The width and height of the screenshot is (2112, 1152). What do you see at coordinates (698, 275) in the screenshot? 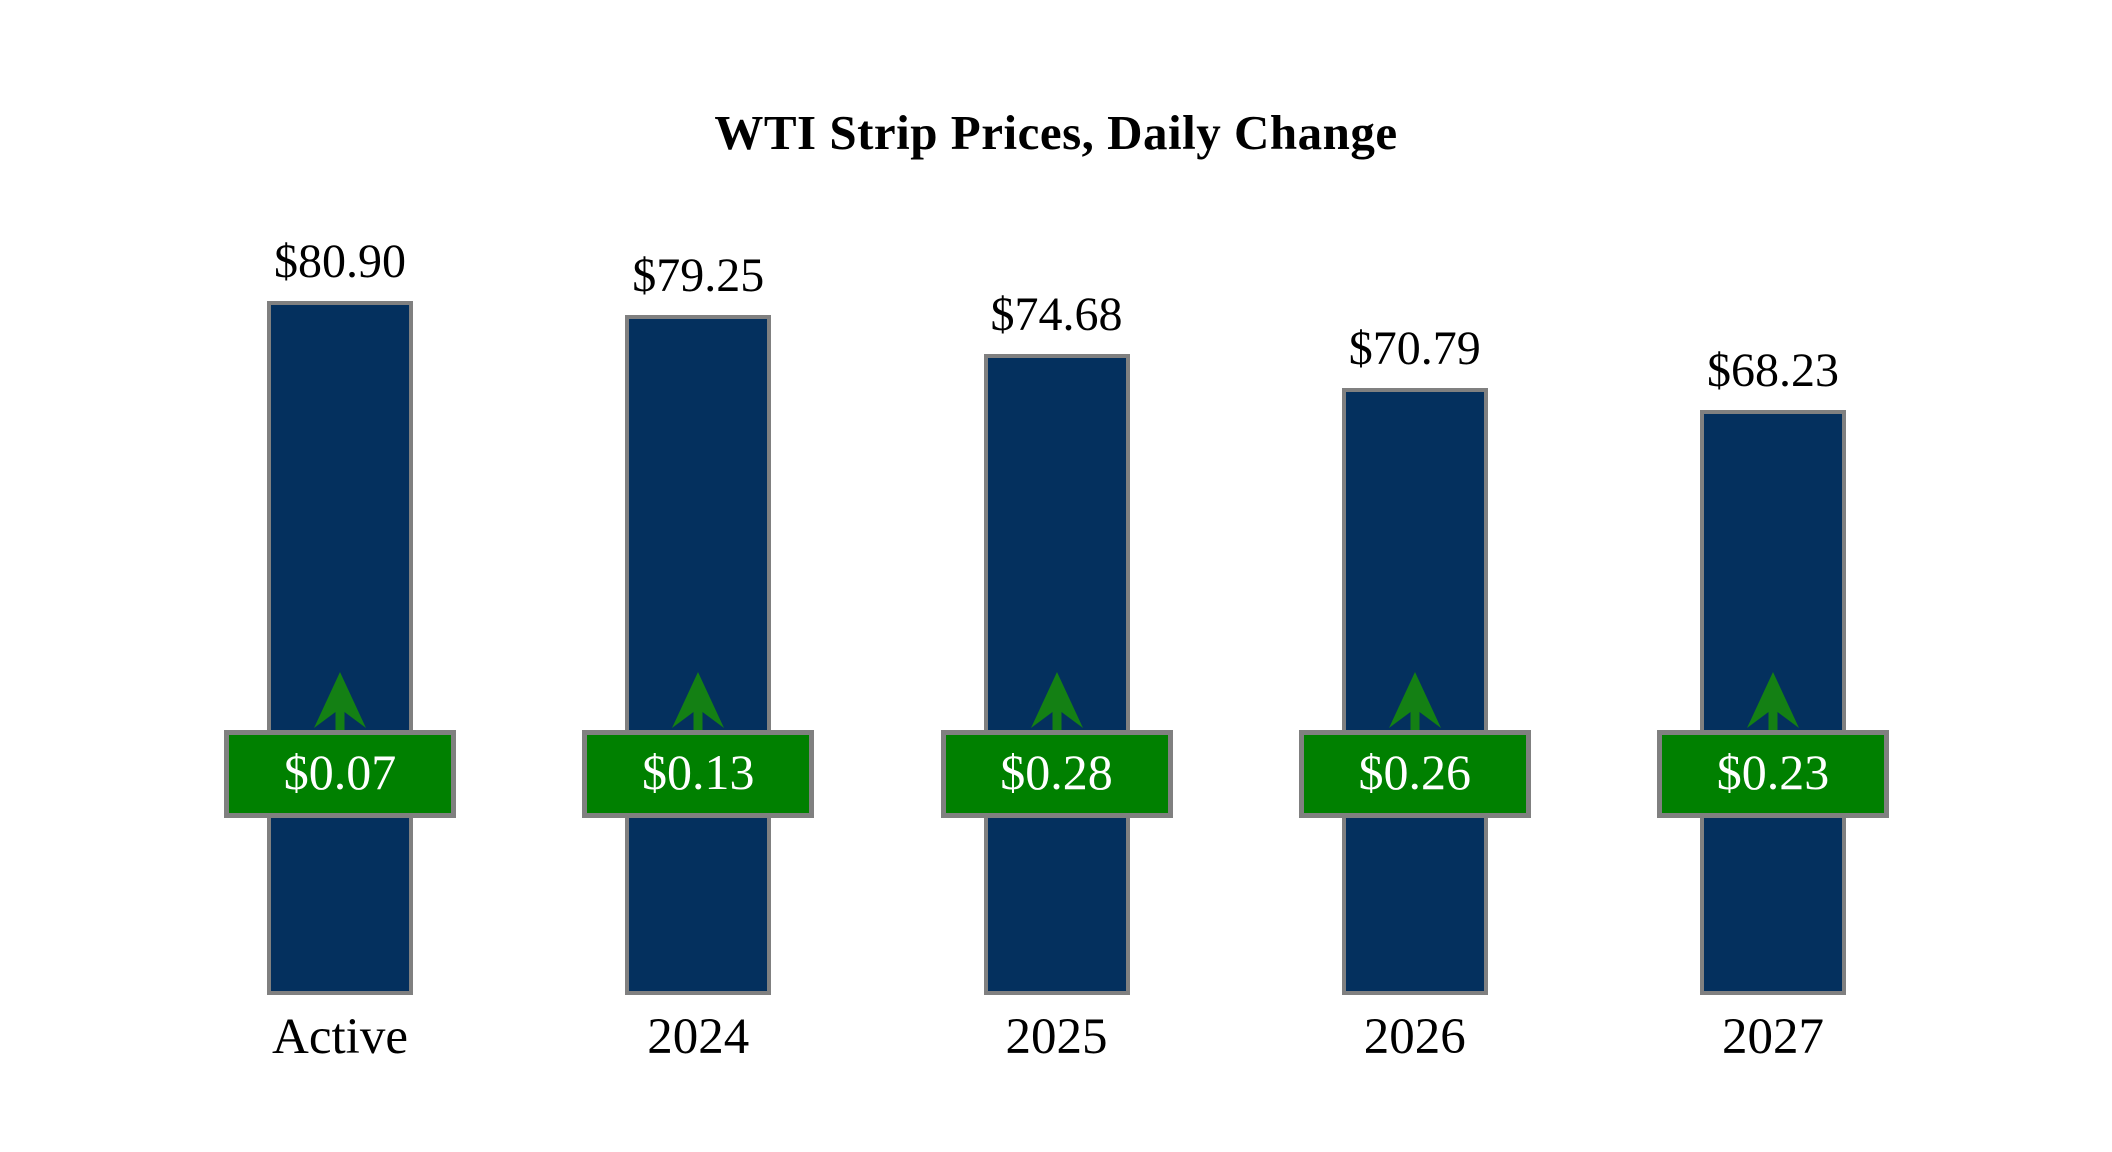
I see `bar-value-label: $79.25` at bounding box center [698, 275].